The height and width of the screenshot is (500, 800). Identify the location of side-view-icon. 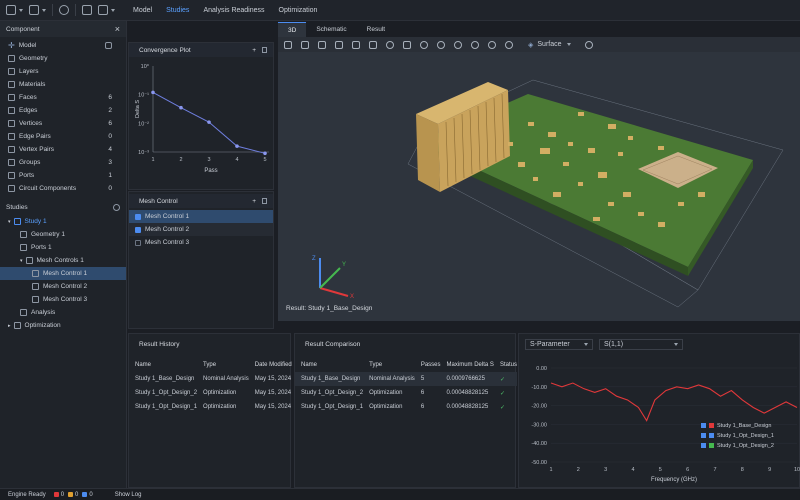
(339, 44).